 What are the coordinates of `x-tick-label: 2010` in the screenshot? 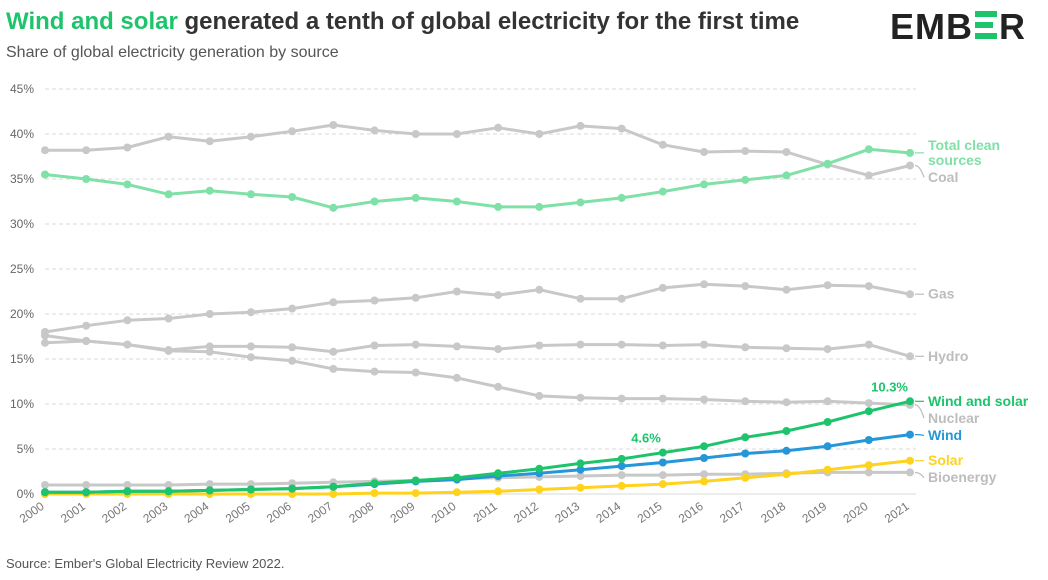 It's located at (444, 512).